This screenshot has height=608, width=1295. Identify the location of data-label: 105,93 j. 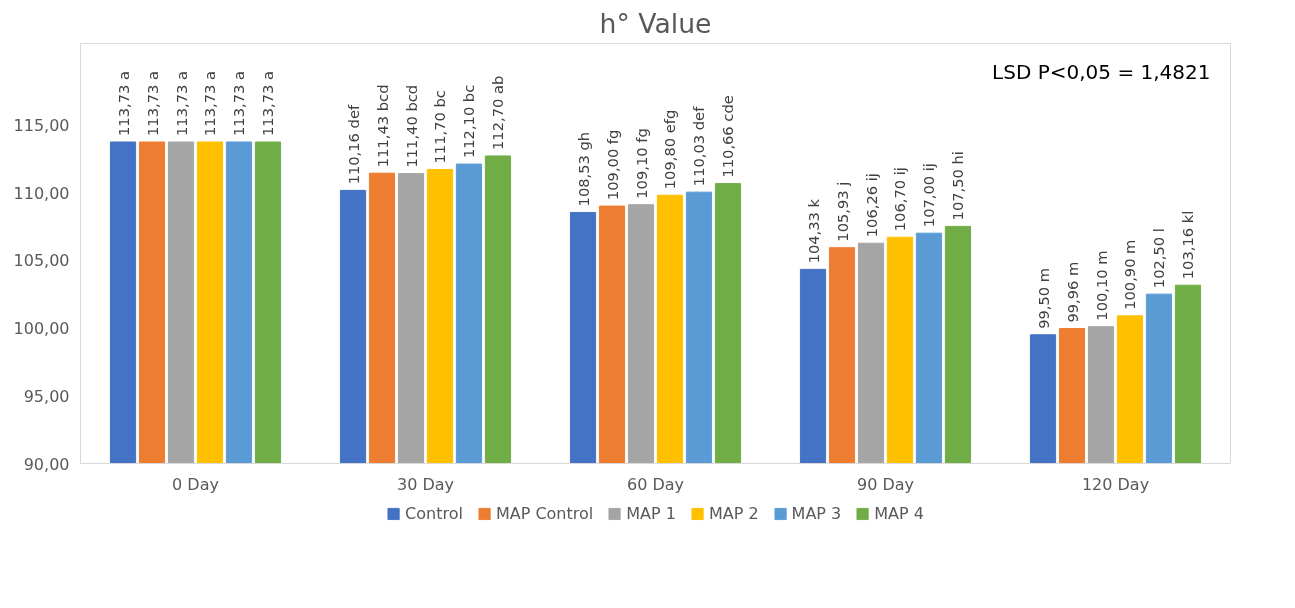
(842, 211).